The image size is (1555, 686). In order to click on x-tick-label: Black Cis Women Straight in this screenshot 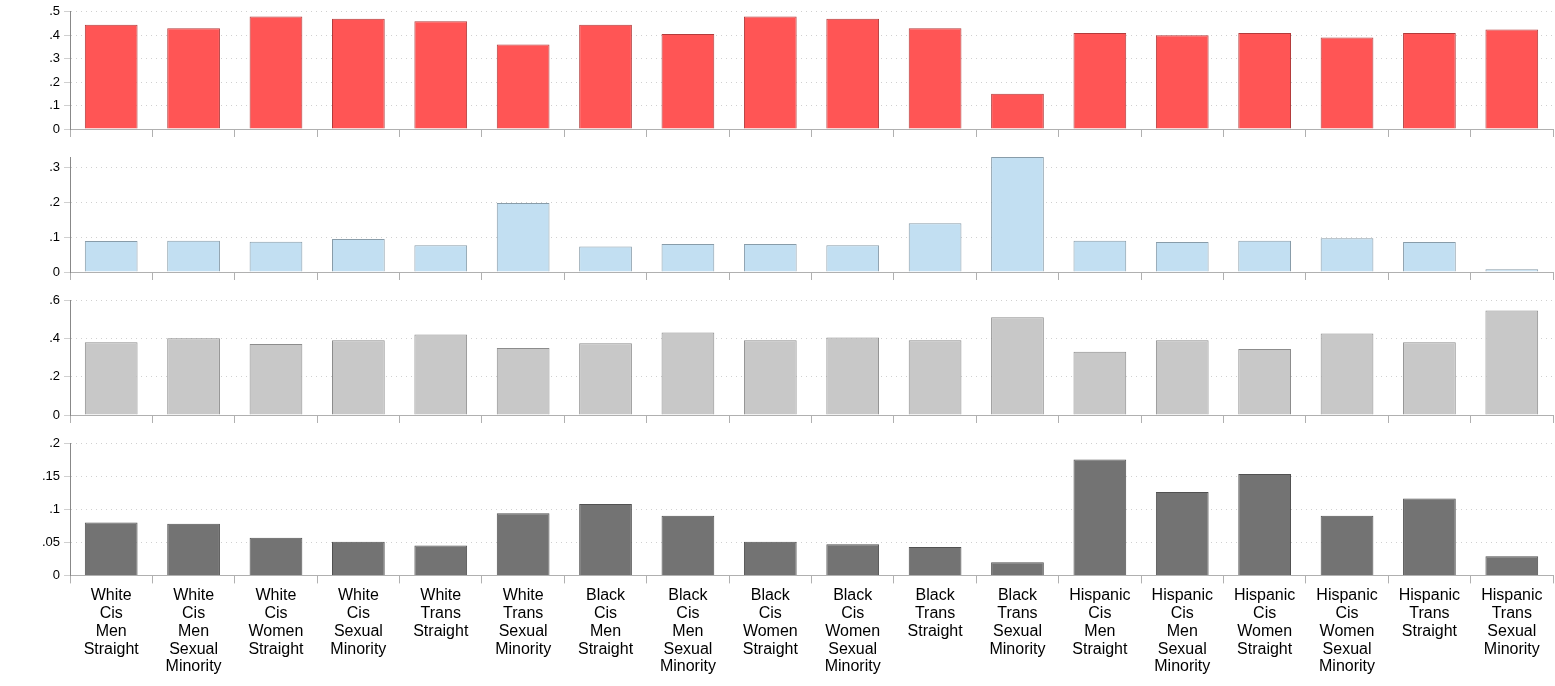, I will do `click(770, 621)`.